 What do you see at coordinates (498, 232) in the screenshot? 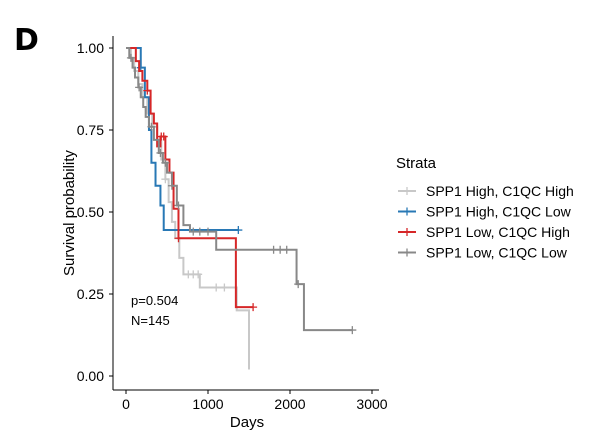
I see `legend-label: SPP1 Low, C1QC High` at bounding box center [498, 232].